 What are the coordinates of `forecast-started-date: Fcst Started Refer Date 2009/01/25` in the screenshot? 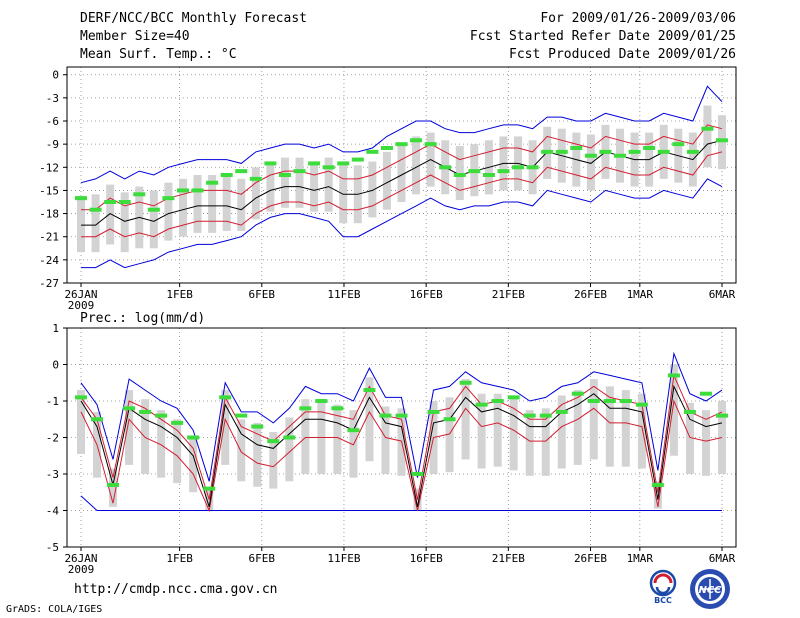 It's located at (602, 36).